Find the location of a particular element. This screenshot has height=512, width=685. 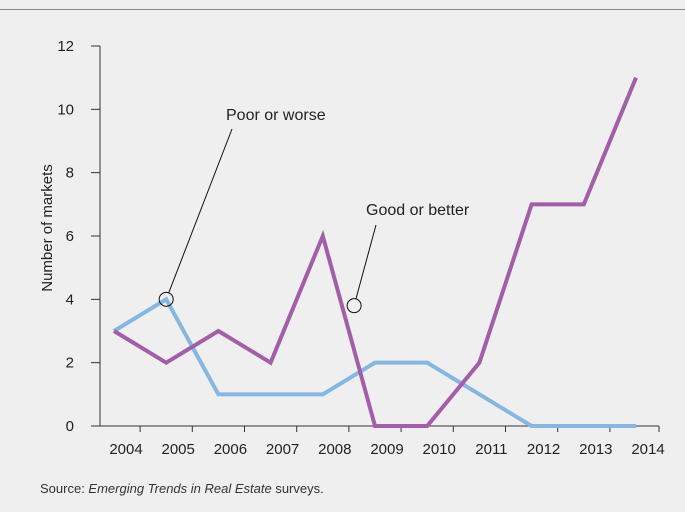

annotation-marker-poor-or-worse is located at coordinates (166, 299).